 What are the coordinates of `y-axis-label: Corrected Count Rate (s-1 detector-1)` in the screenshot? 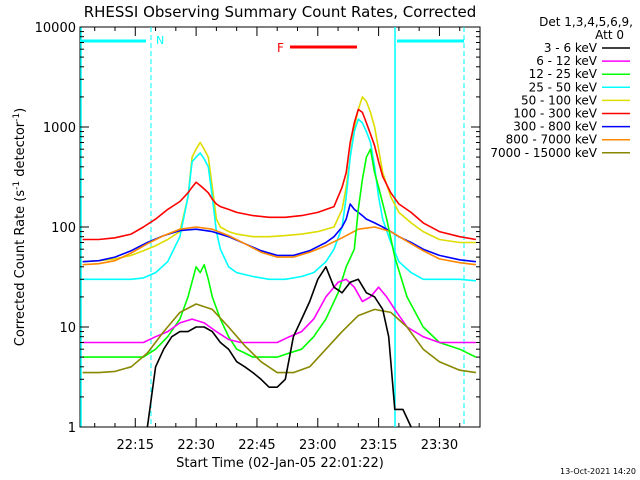 It's located at (20, 227).